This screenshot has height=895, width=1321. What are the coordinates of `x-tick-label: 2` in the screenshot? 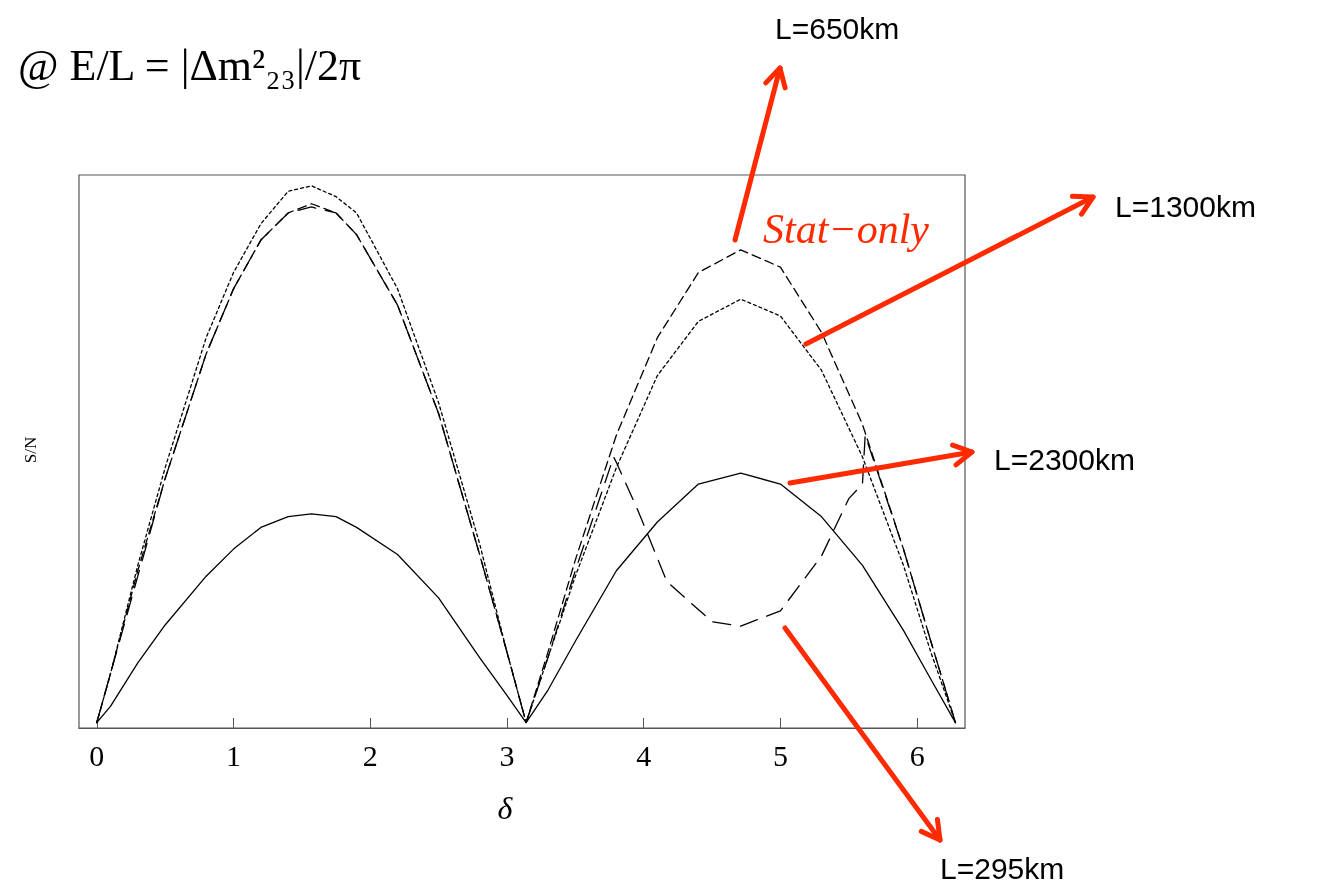 It's located at (370, 755).